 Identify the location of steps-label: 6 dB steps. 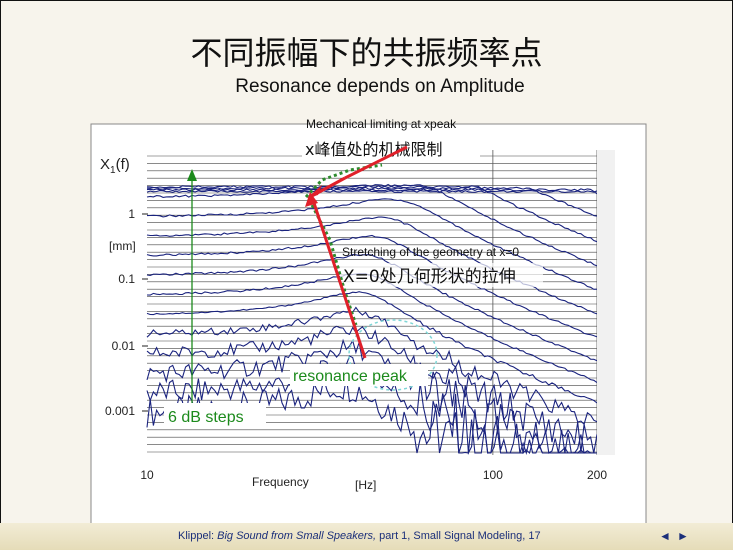
(206, 417).